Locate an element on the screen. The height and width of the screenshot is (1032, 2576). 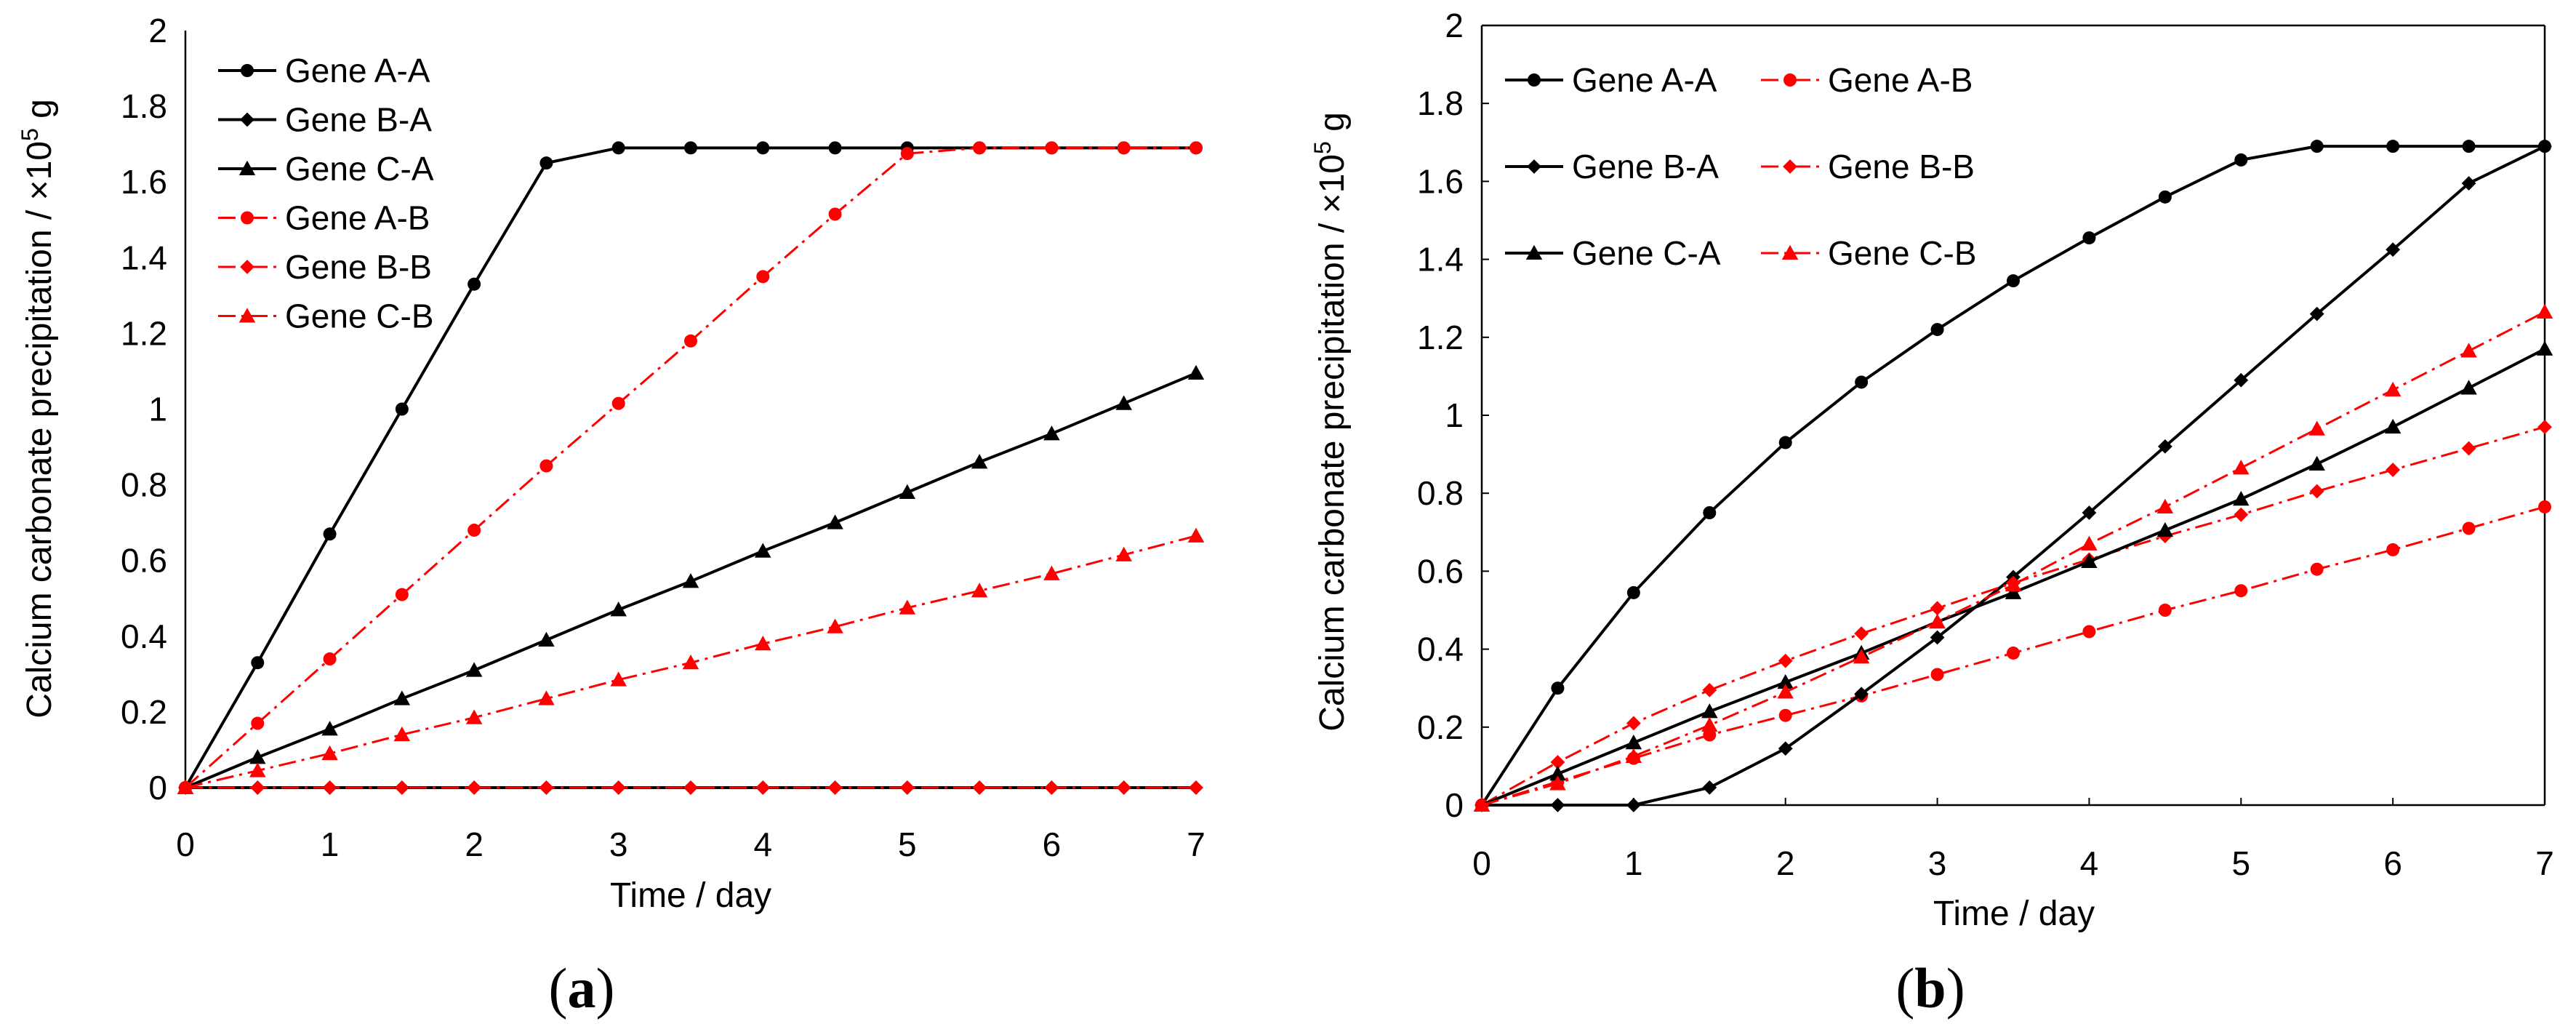
legend-item: Gene A-B is located at coordinates (324, 218).